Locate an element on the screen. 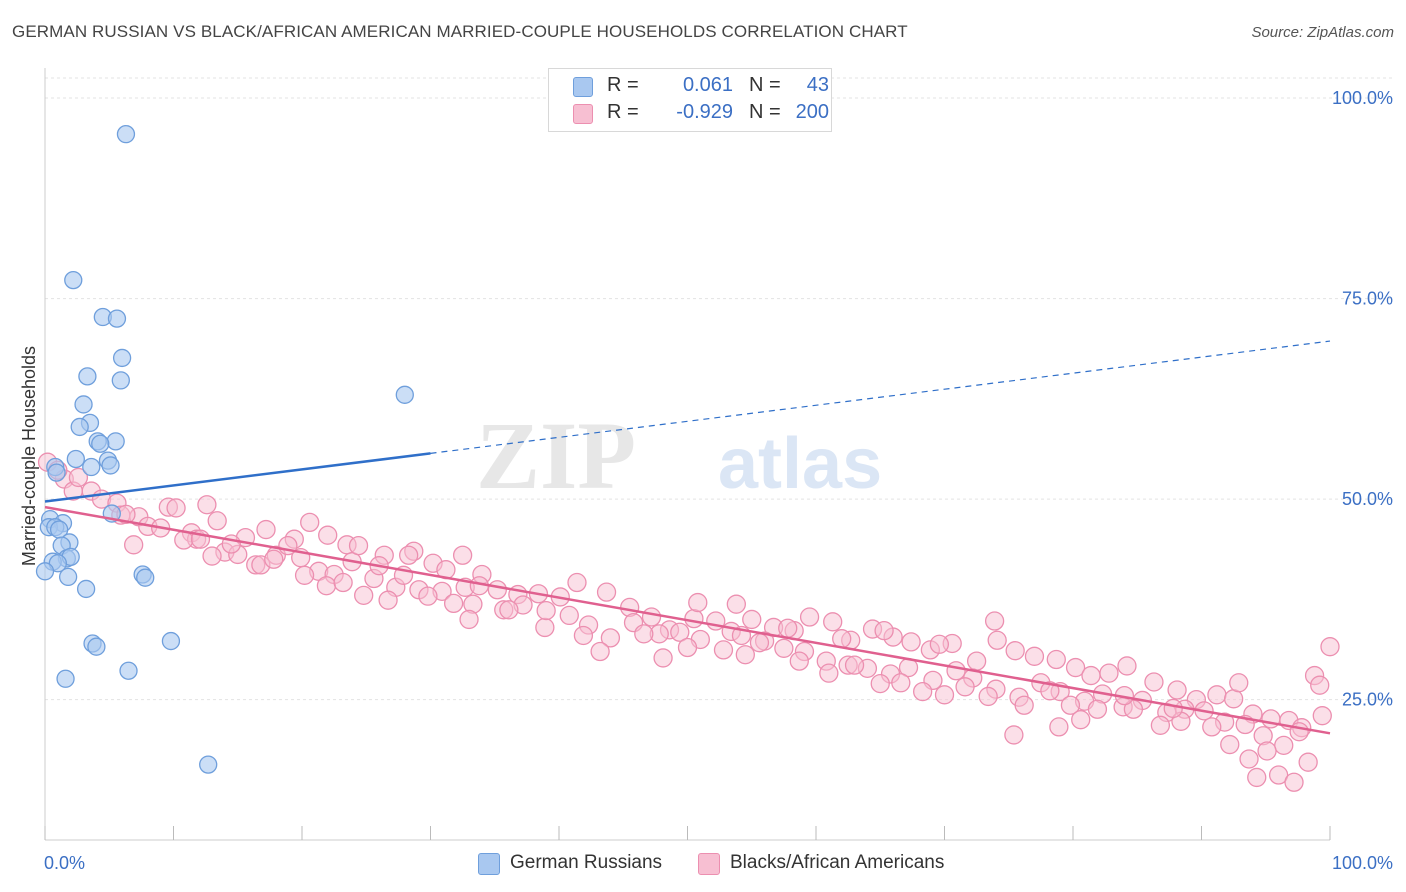 The height and width of the screenshot is (892, 1406). x-tick-labels: 0.0% 100.0% is located at coordinates (718, 863).